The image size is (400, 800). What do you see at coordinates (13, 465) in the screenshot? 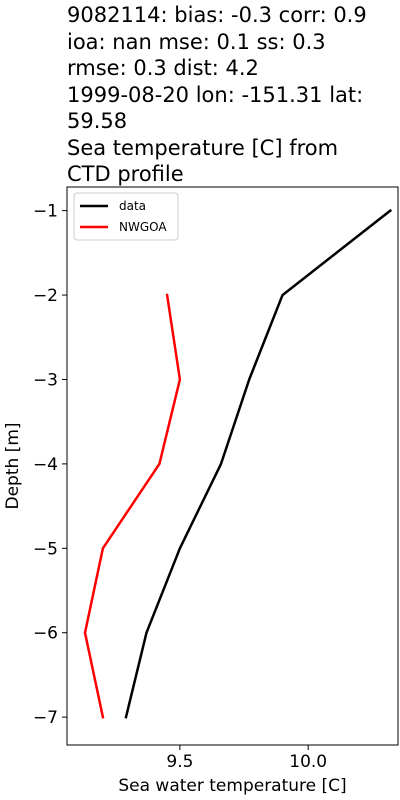
I see `y-axis-label: Depth [m]` at bounding box center [13, 465].